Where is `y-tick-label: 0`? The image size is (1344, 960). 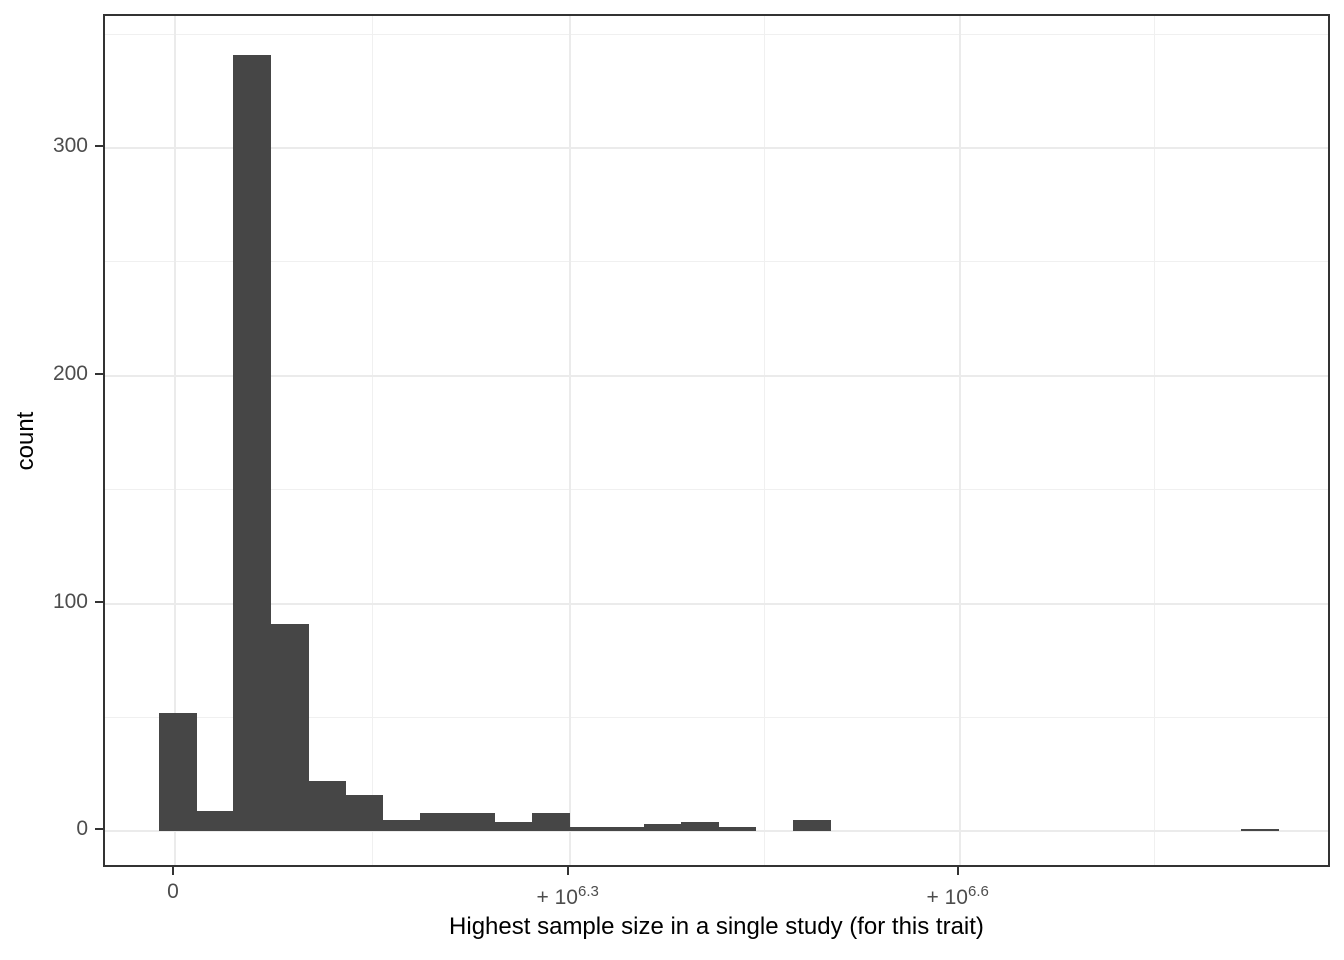 y-tick-label: 0 is located at coordinates (82, 829).